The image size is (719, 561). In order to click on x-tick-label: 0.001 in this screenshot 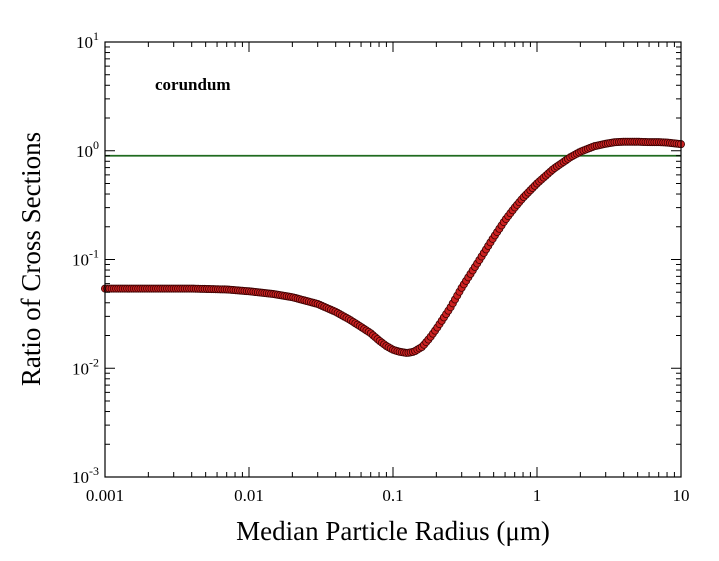, I will do `click(105, 495)`.